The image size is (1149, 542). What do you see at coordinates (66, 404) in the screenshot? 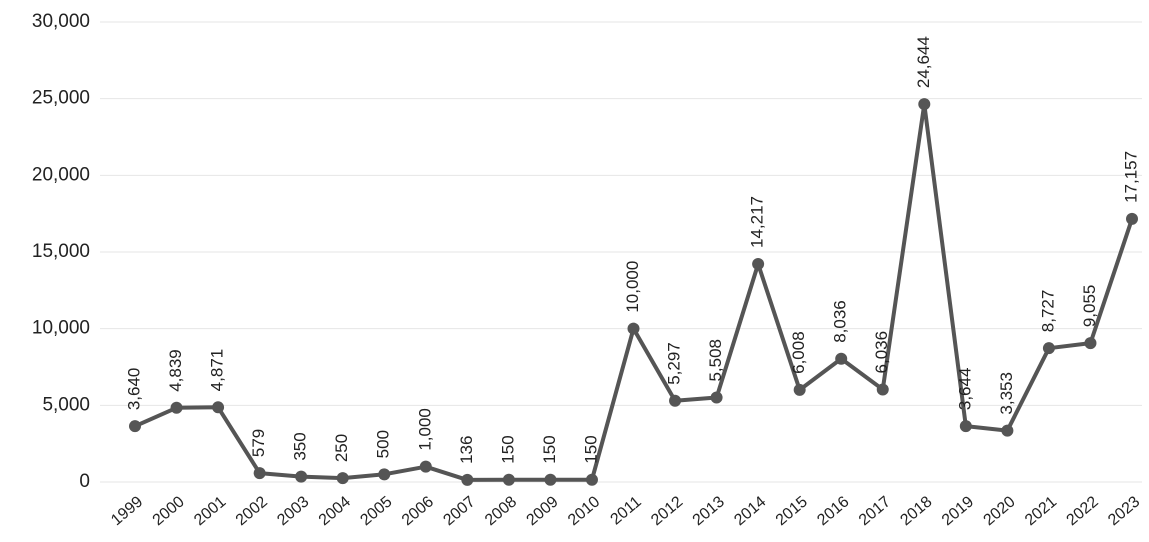
I see `y-tick-label: 5,000` at bounding box center [66, 404].